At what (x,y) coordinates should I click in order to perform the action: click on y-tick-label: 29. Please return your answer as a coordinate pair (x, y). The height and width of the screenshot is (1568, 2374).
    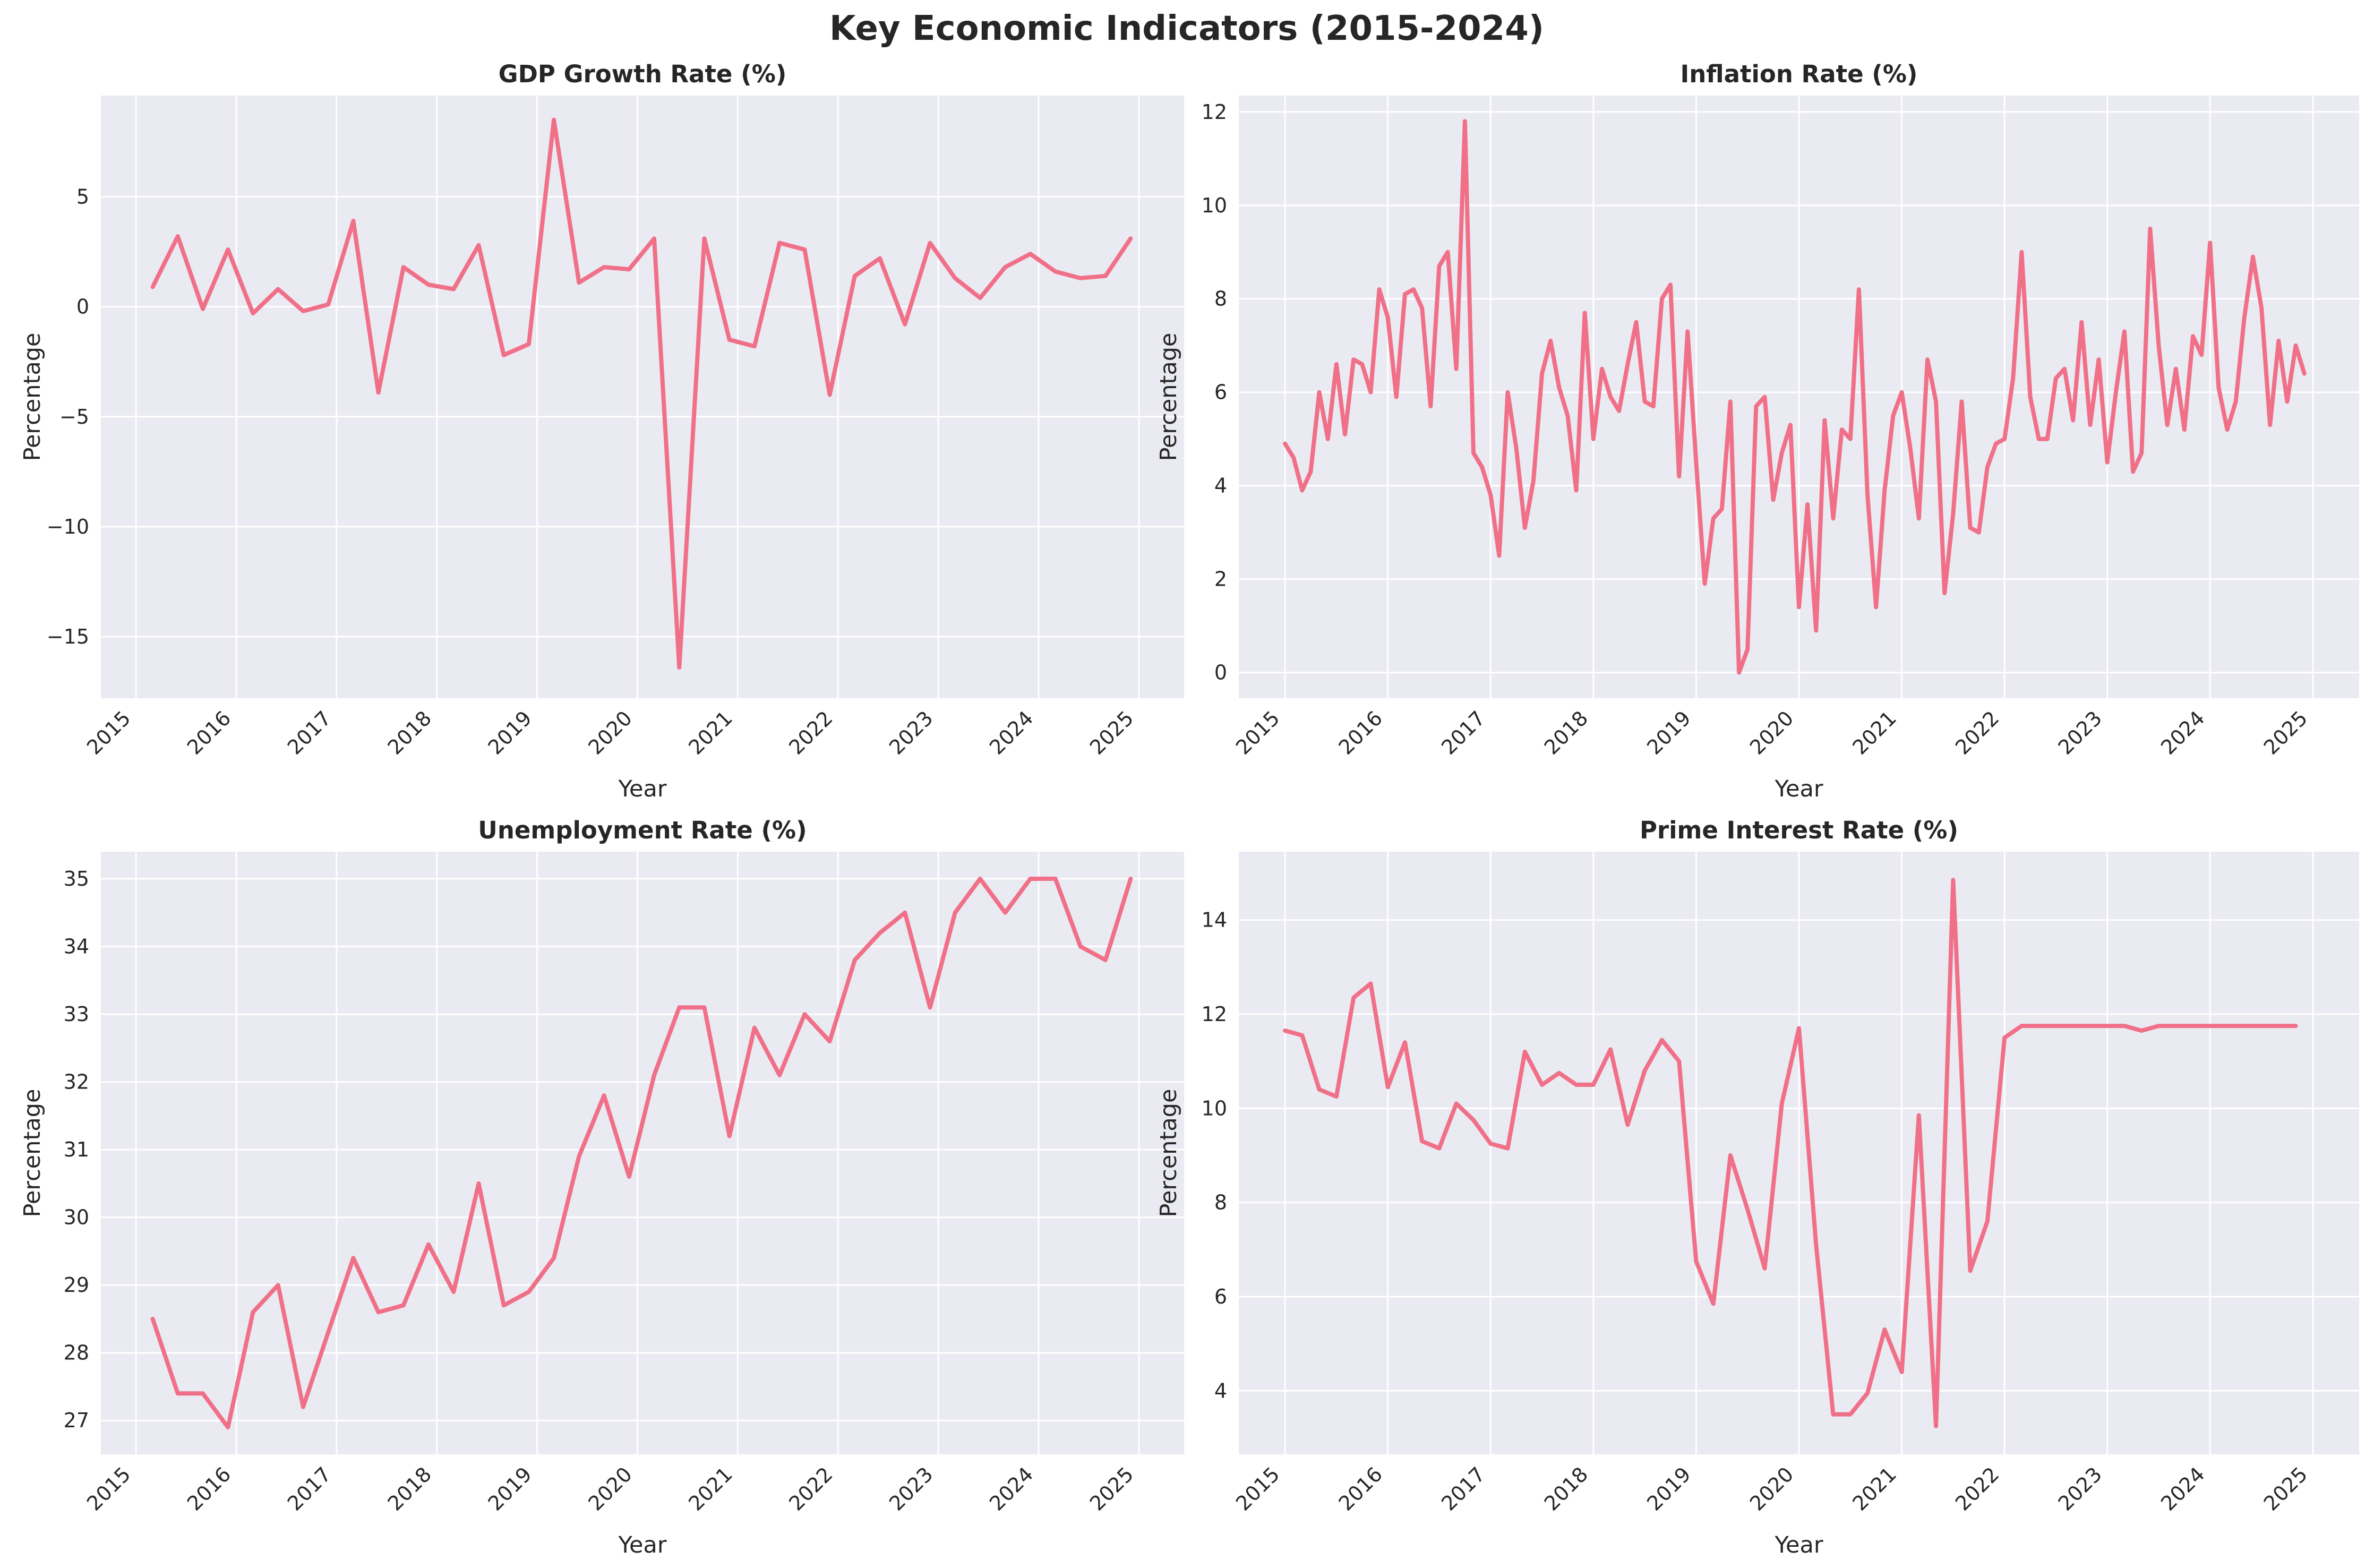
    Looking at the image, I should click on (76, 1285).